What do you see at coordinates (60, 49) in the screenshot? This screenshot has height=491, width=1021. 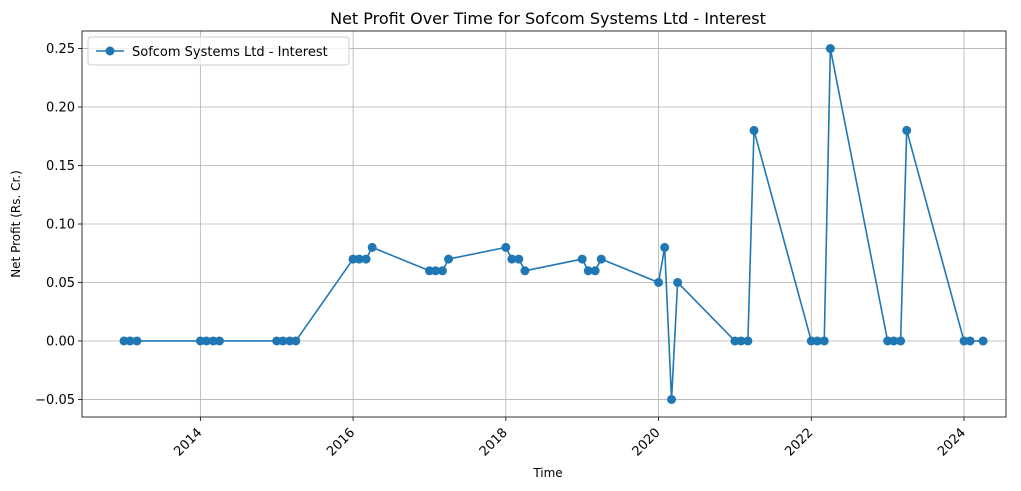 I see `y-tick-label: 0.25` at bounding box center [60, 49].